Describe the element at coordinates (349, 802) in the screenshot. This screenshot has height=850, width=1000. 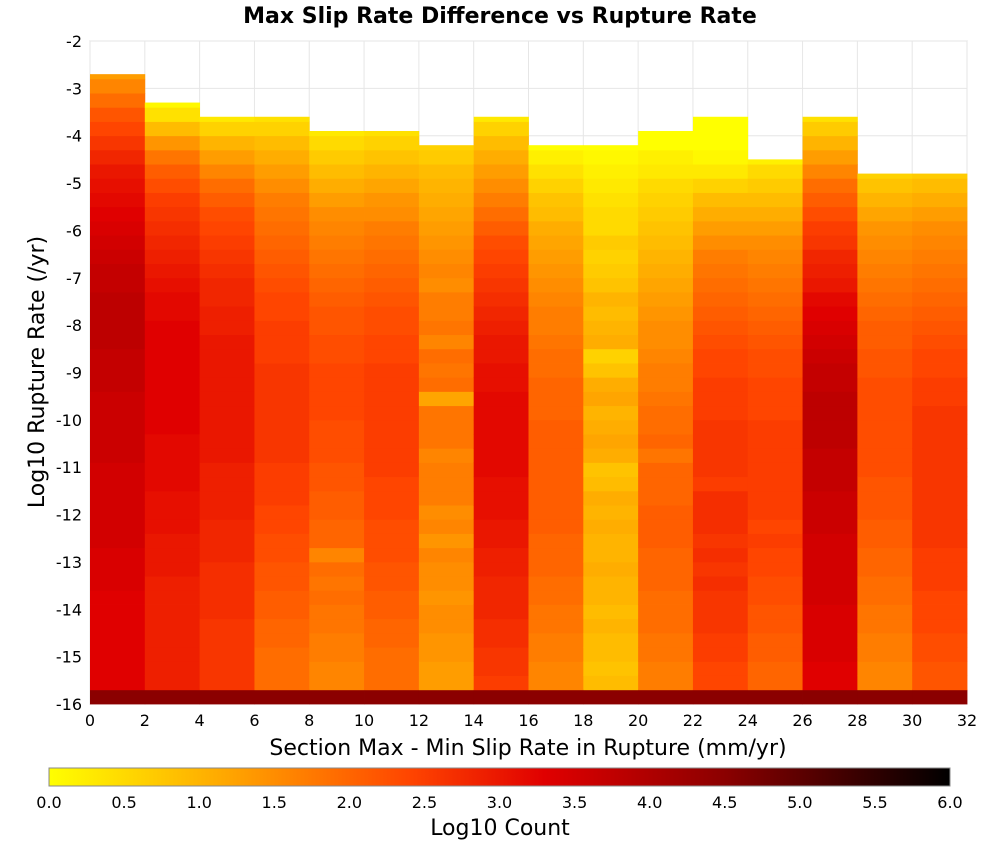
I see `colorbar-tick-label: 2.0` at that location.